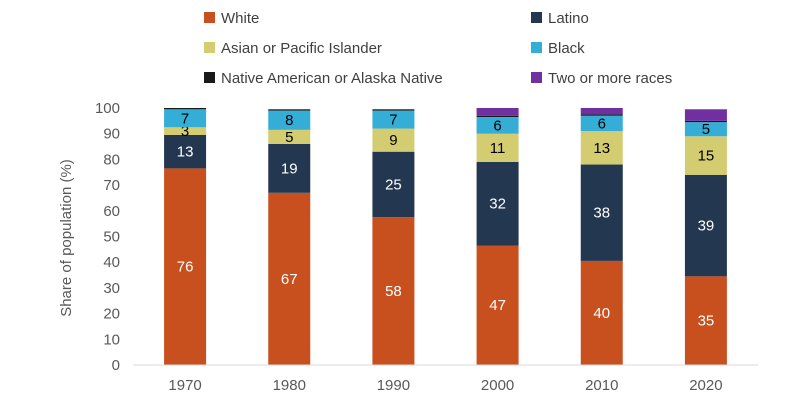 The width and height of the screenshot is (787, 409). Describe the element at coordinates (111, 134) in the screenshot. I see `y-tick-label: 90` at that location.